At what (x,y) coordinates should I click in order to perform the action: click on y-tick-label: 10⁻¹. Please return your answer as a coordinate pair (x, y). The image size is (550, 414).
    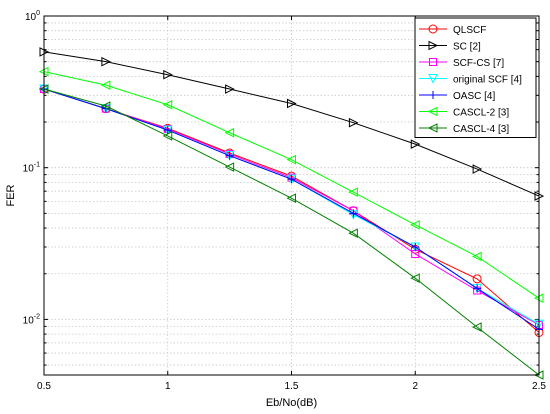
    Looking at the image, I should click on (31, 168).